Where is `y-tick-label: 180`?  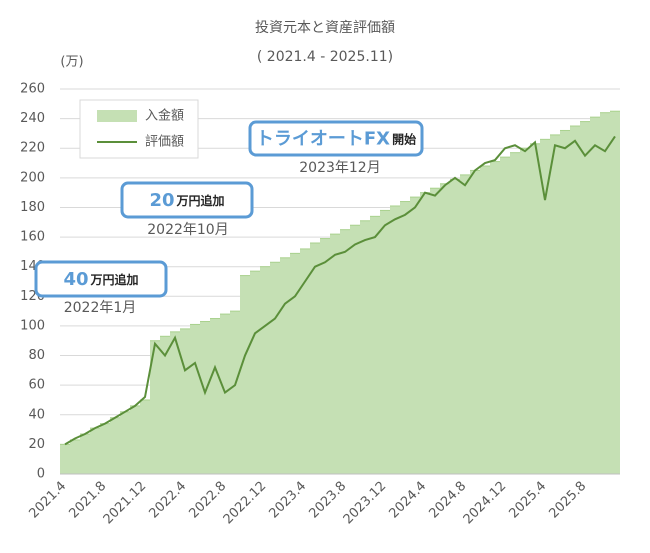
y-tick-label: 180 is located at coordinates (32, 207).